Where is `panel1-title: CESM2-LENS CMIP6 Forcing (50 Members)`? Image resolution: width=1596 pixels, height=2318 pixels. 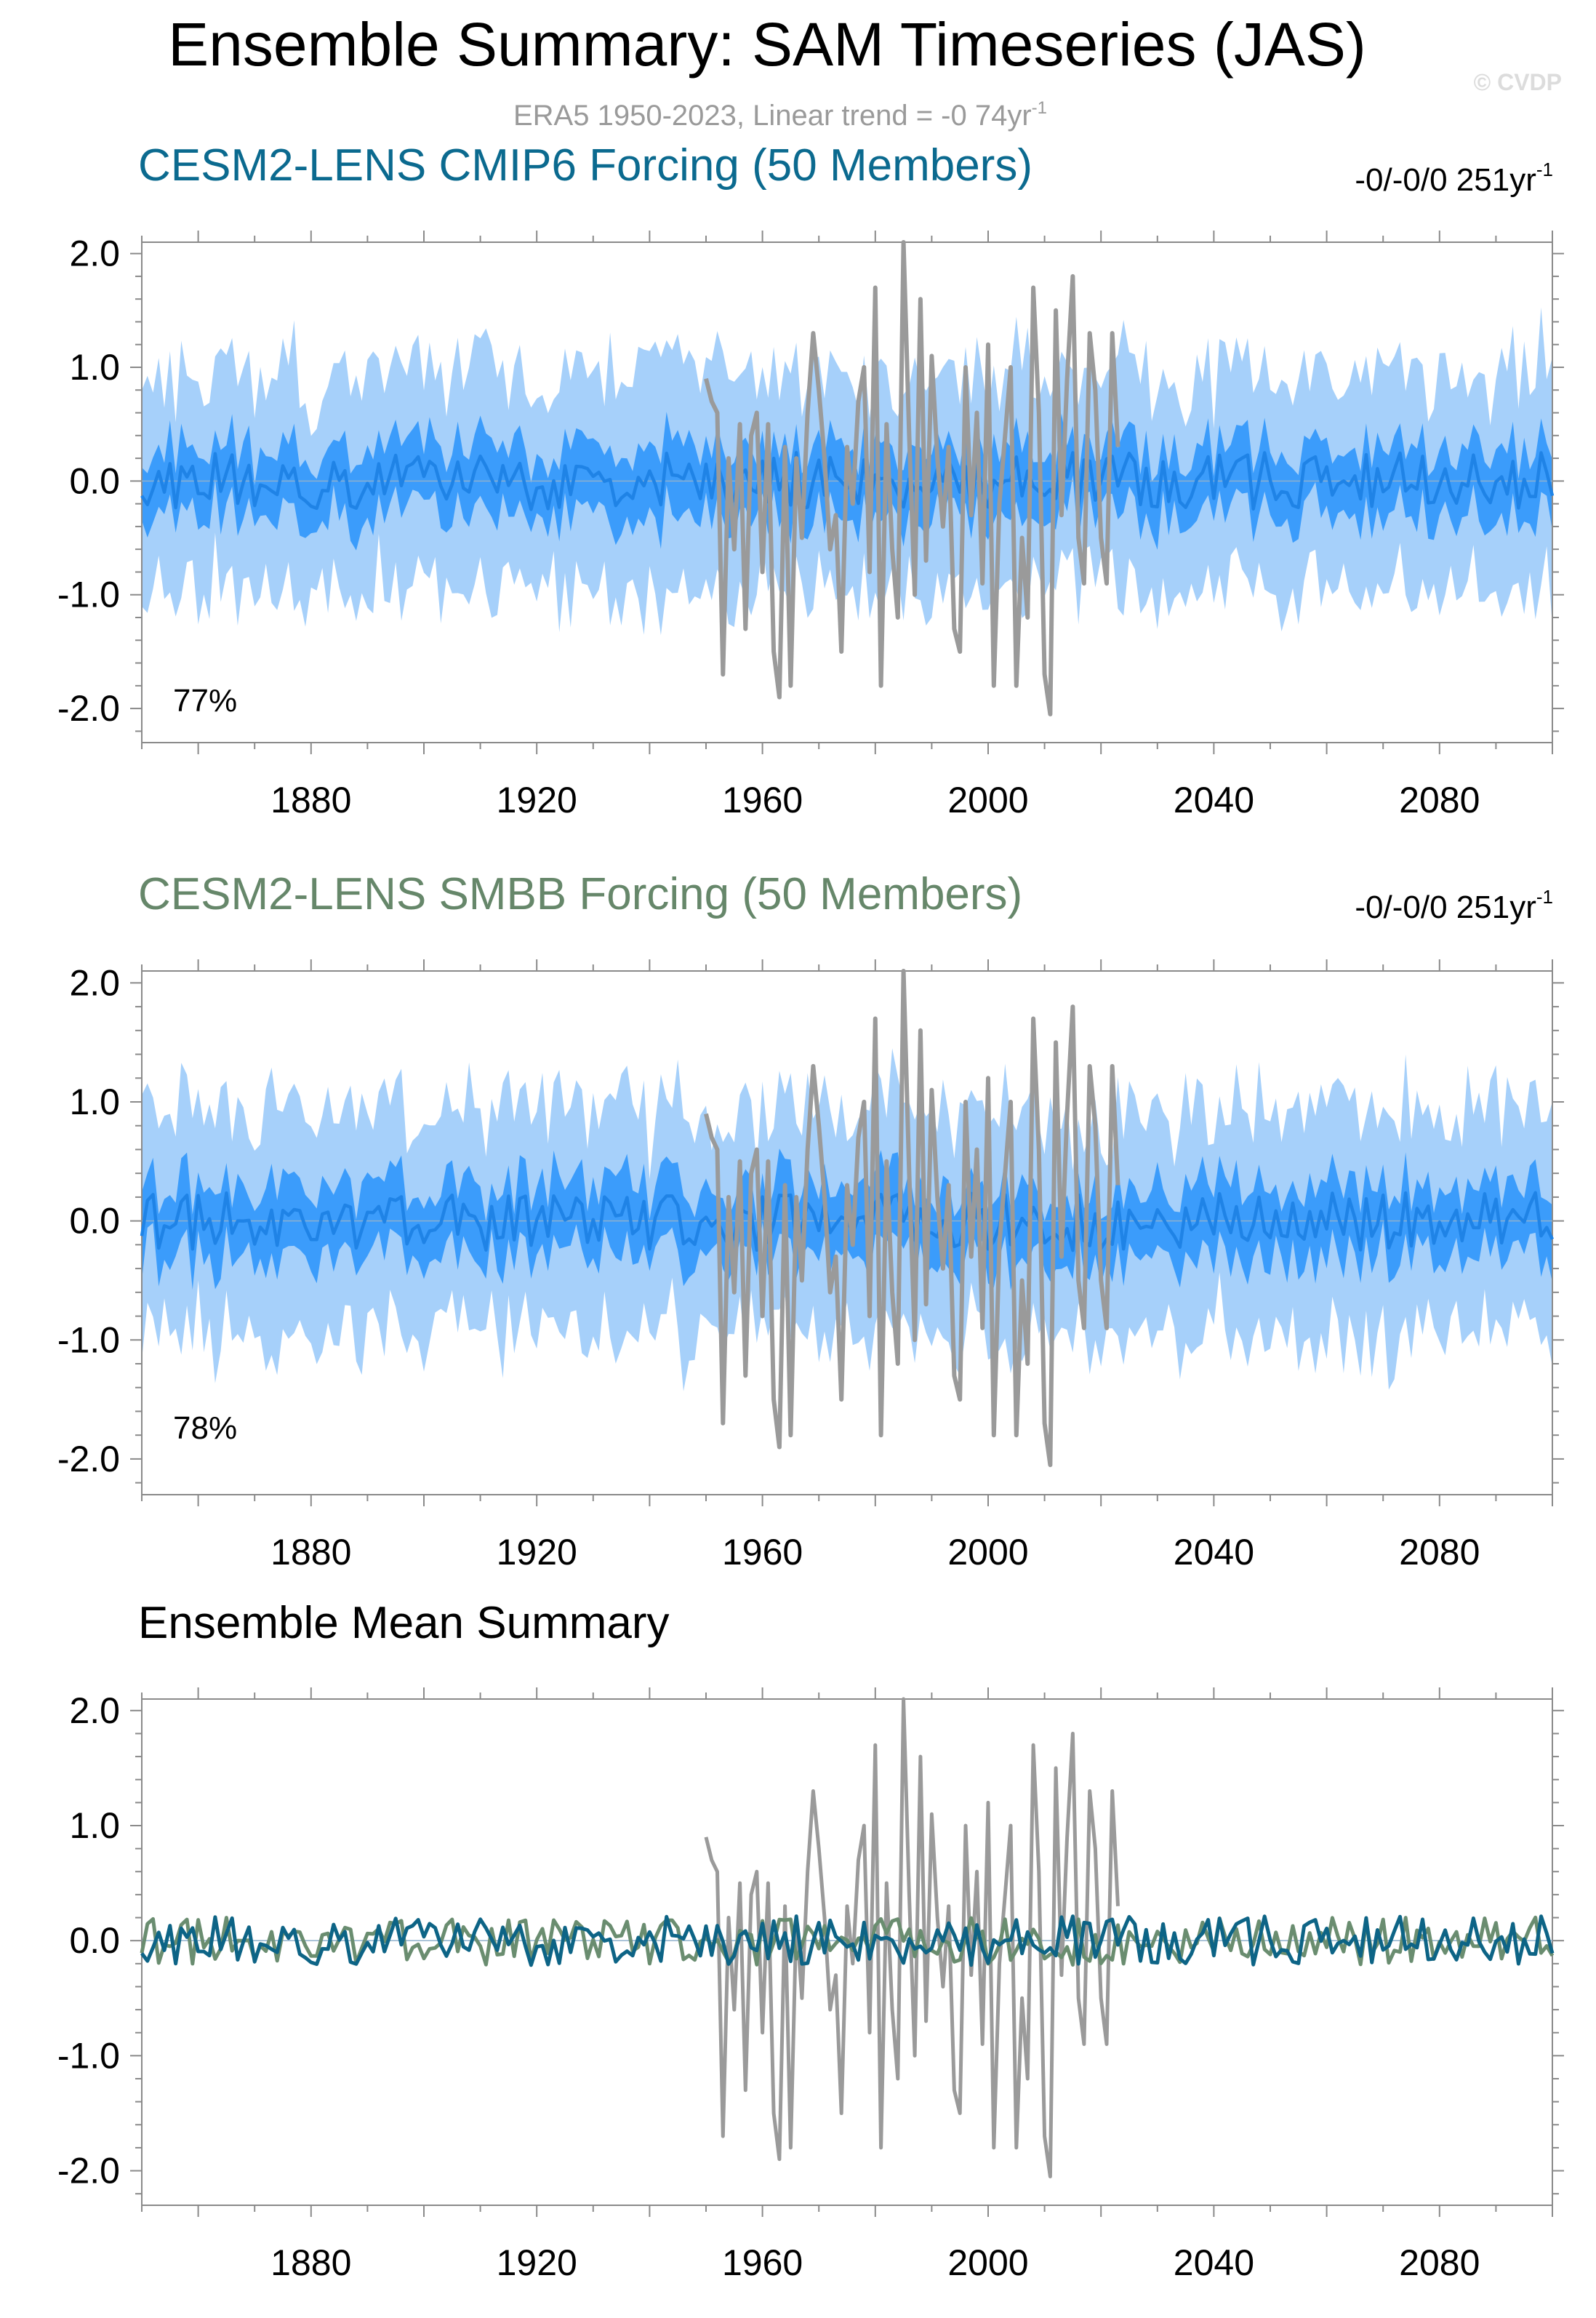 panel1-title: CESM2-LENS CMIP6 Forcing (50 Members) is located at coordinates (585, 165).